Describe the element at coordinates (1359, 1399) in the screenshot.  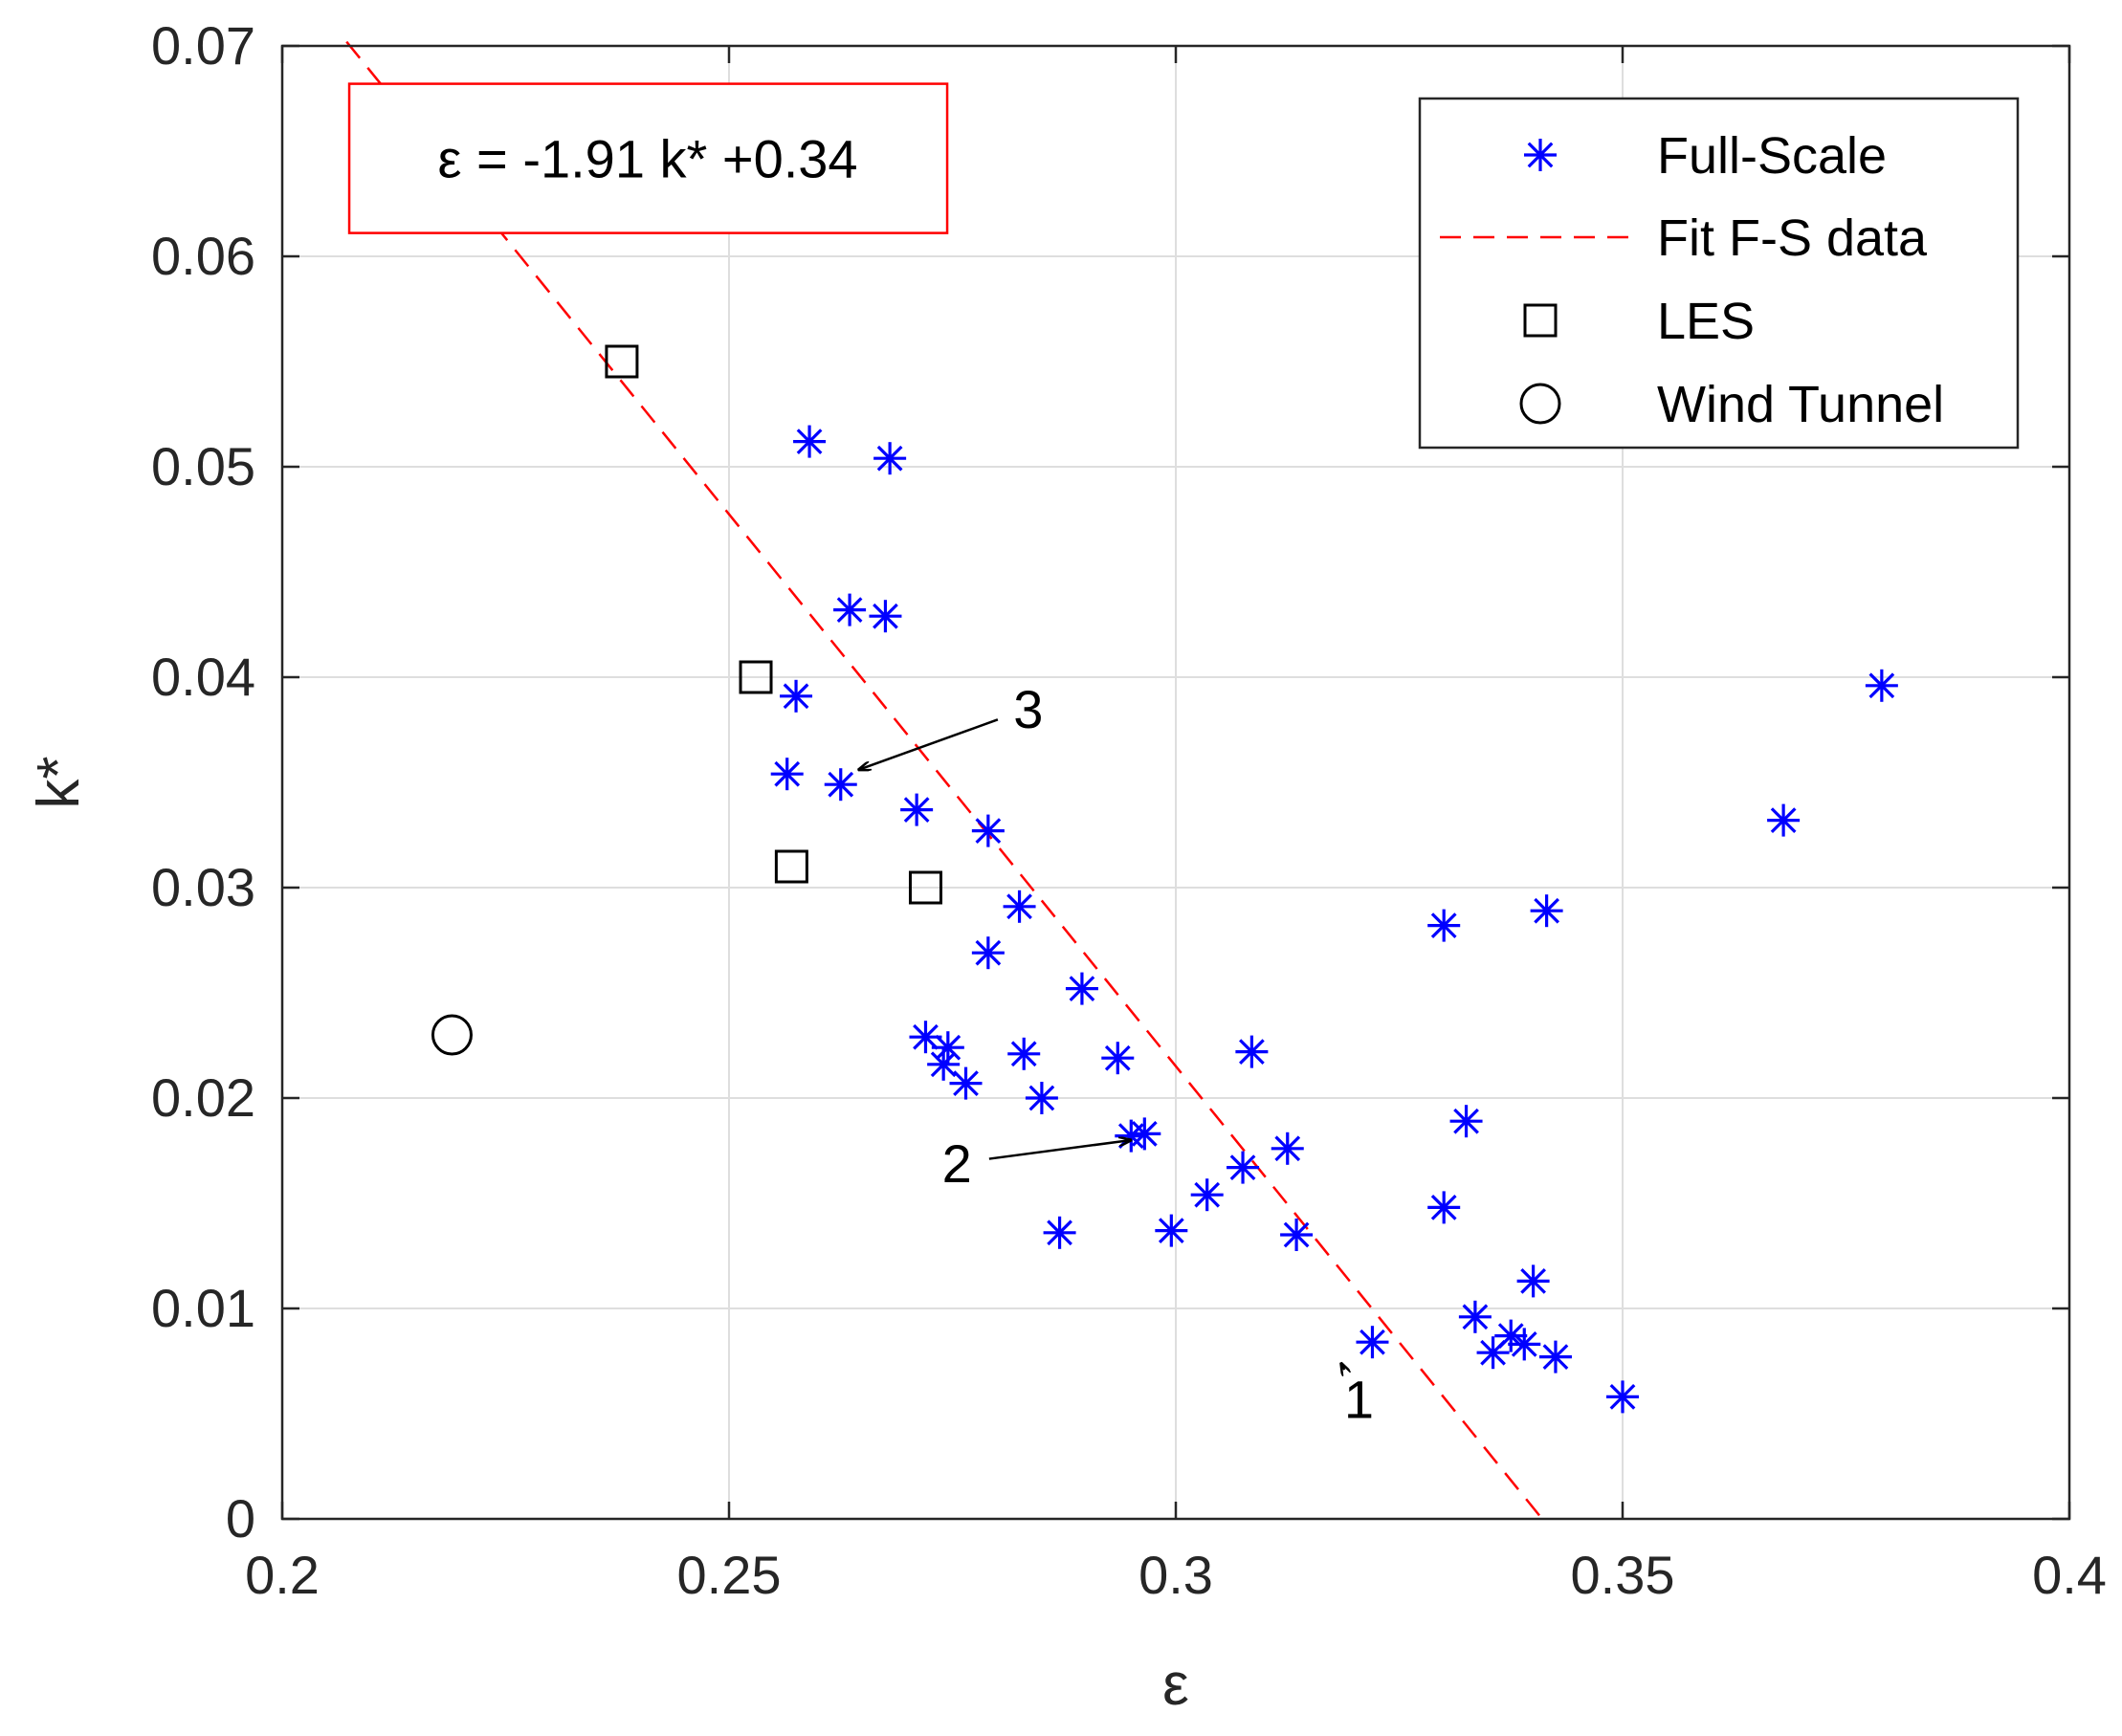
I see `annotation-label: 1` at that location.